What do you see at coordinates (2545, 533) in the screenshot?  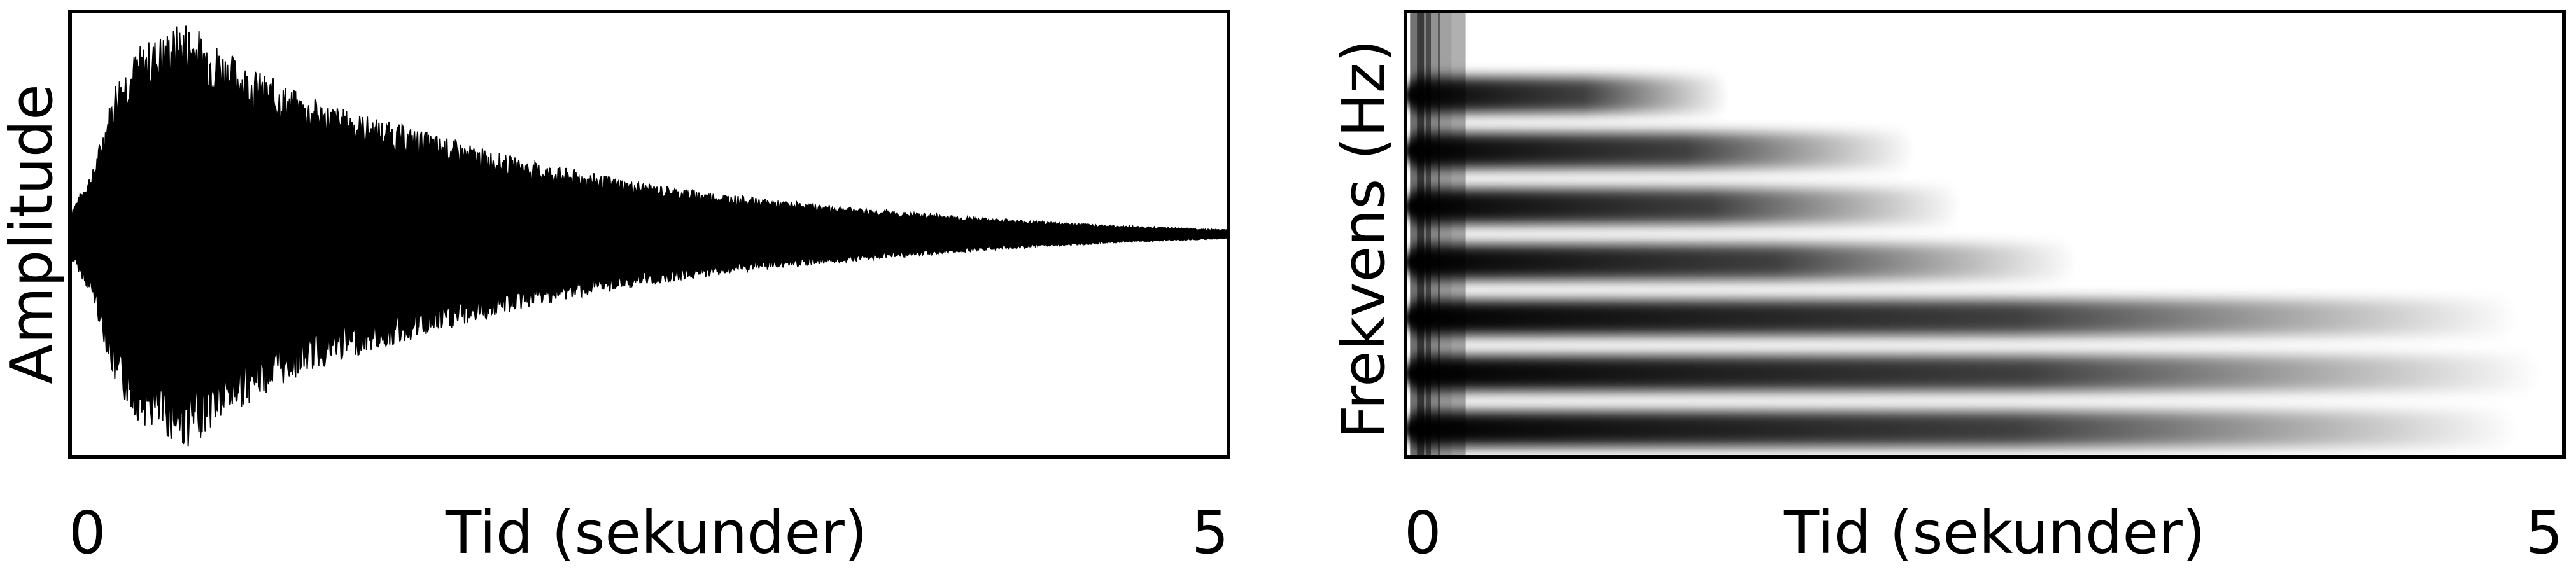 I see `spectrogram-x-tick-5: 5` at bounding box center [2545, 533].